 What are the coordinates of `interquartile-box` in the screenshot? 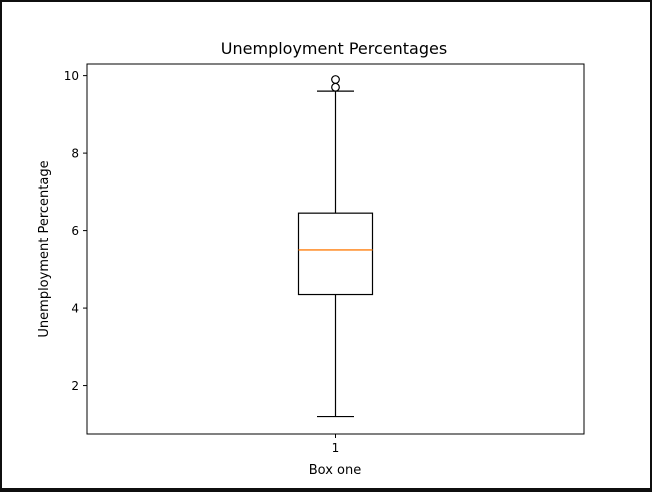 It's located at (335, 254).